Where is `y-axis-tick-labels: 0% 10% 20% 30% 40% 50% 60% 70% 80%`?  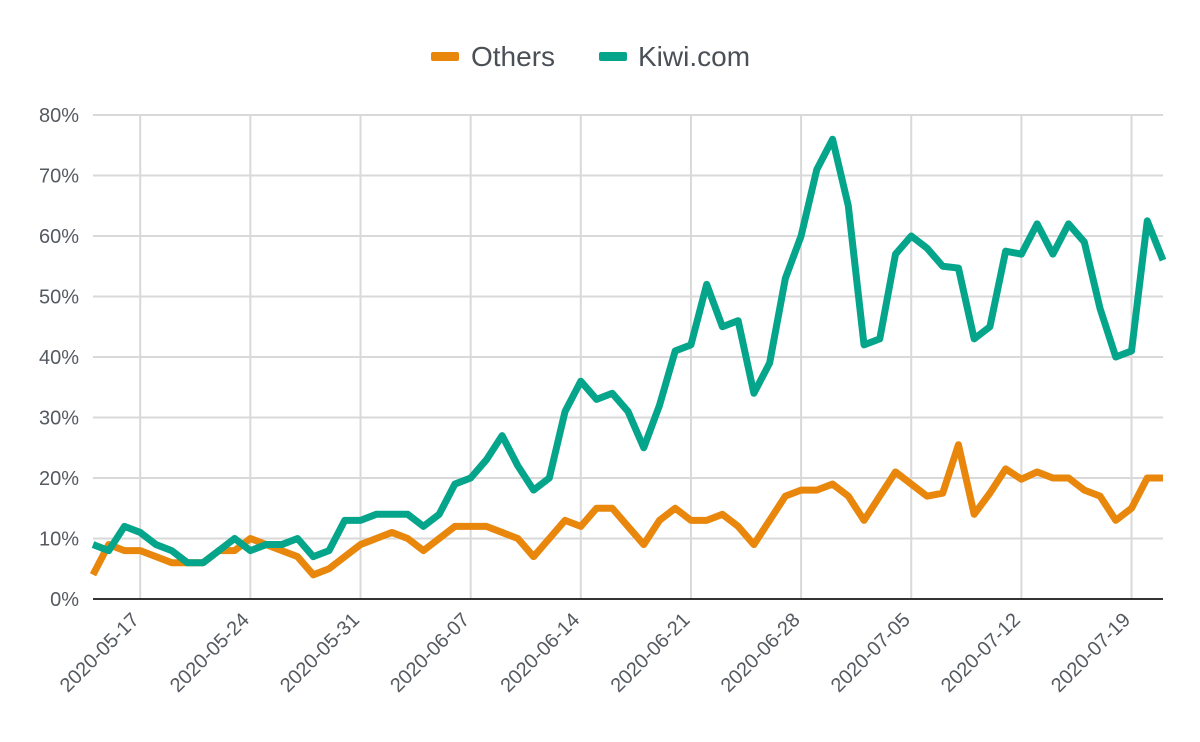 y-axis-tick-labels: 0% 10% 20% 30% 40% 50% 60% 70% 80% is located at coordinates (59, 358).